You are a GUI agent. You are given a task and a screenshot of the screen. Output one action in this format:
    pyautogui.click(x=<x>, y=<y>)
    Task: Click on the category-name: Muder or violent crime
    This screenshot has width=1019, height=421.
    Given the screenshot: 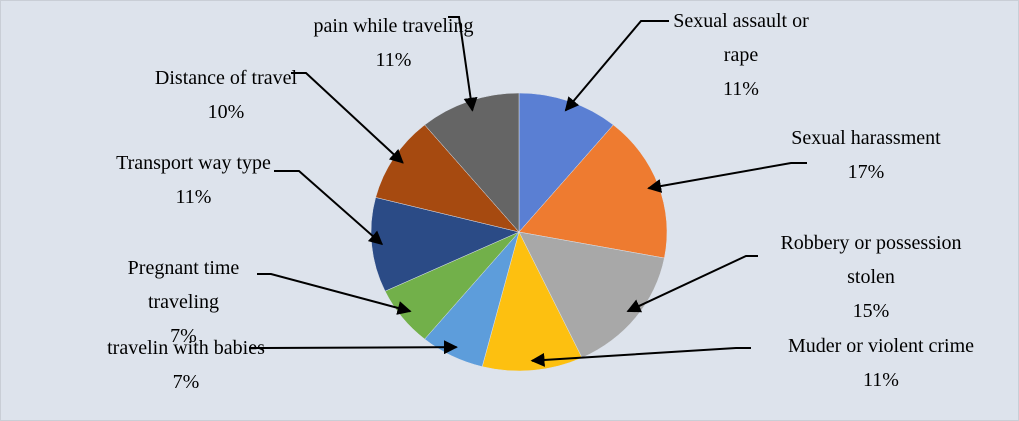 What is the action you would take?
    pyautogui.click(x=881, y=346)
    